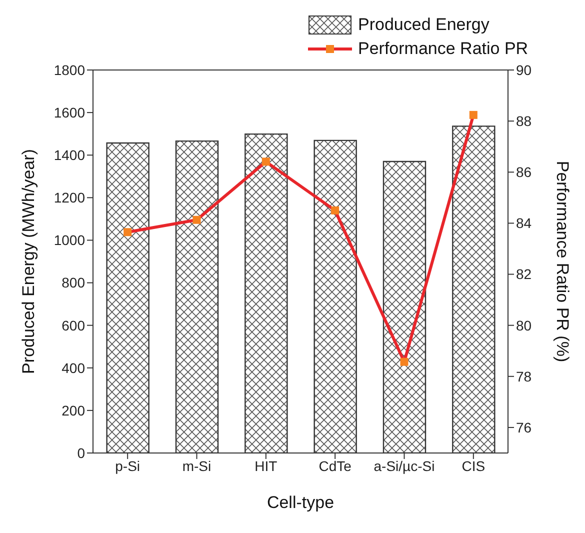 The height and width of the screenshot is (533, 585). I want to click on x-tick-label: m-Si, so click(197, 466).